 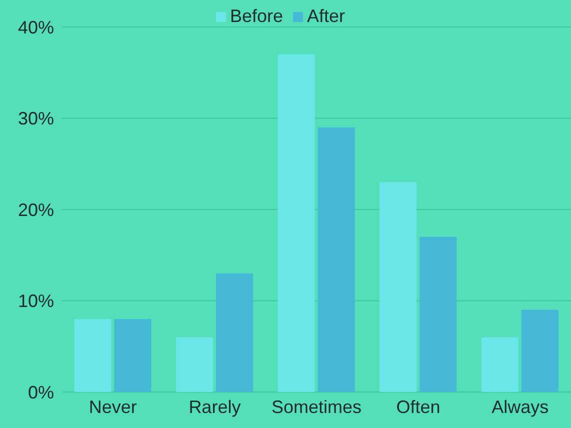 What do you see at coordinates (36, 210) in the screenshot?
I see `y-tick-label: 20%` at bounding box center [36, 210].